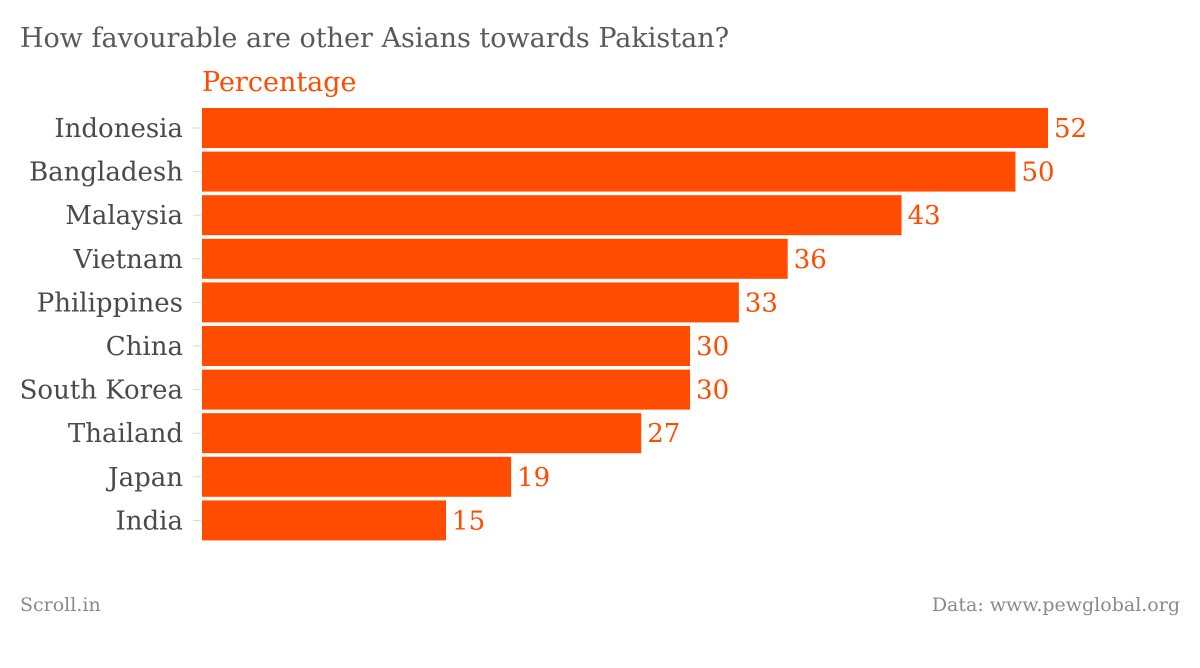 This screenshot has width=1200, height=668. Describe the element at coordinates (761, 303) in the screenshot. I see `value-label: 33` at that location.